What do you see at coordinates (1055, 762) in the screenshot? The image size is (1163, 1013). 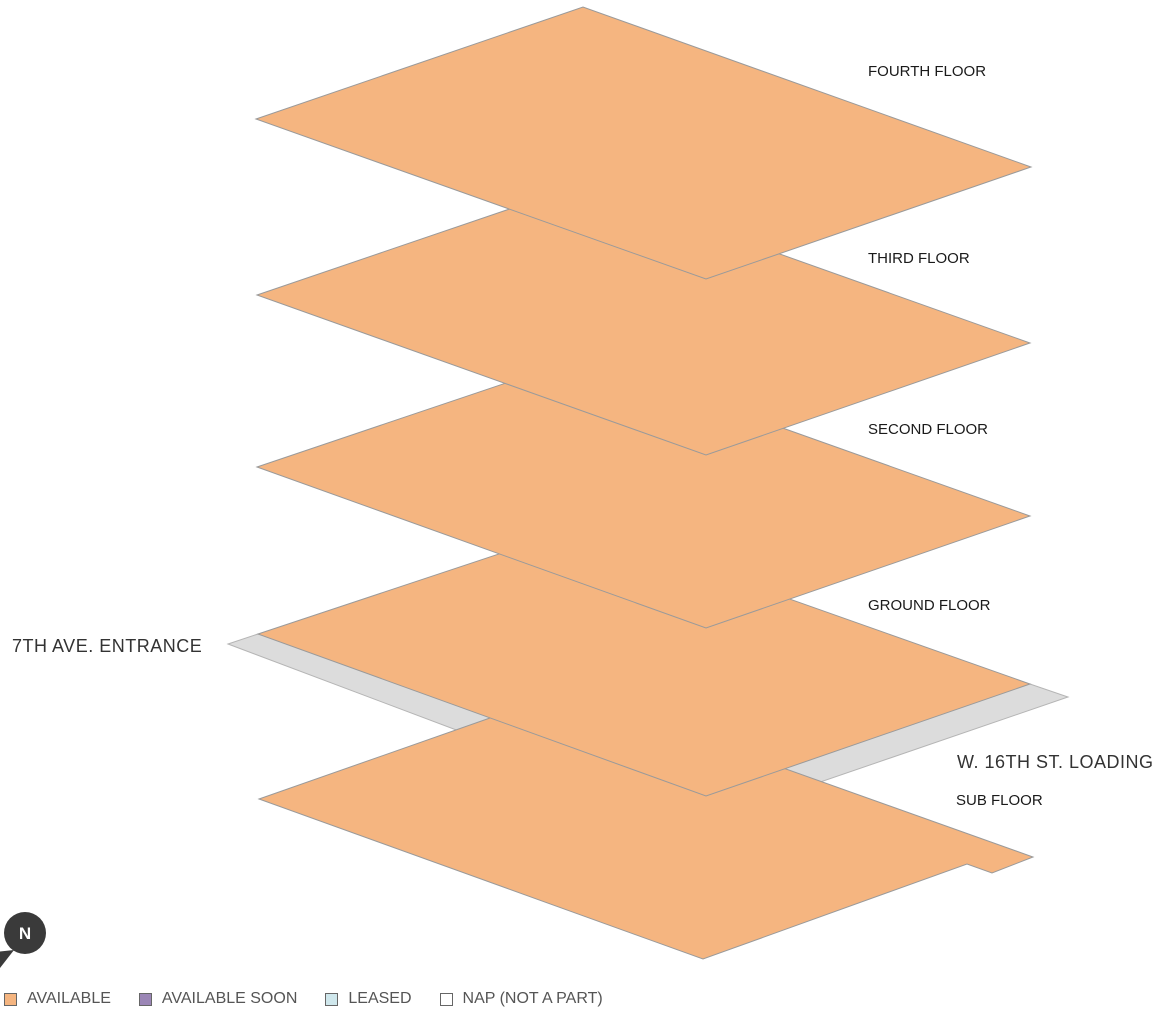 I see `loading-label: W. 16TH ST. LOADING` at bounding box center [1055, 762].